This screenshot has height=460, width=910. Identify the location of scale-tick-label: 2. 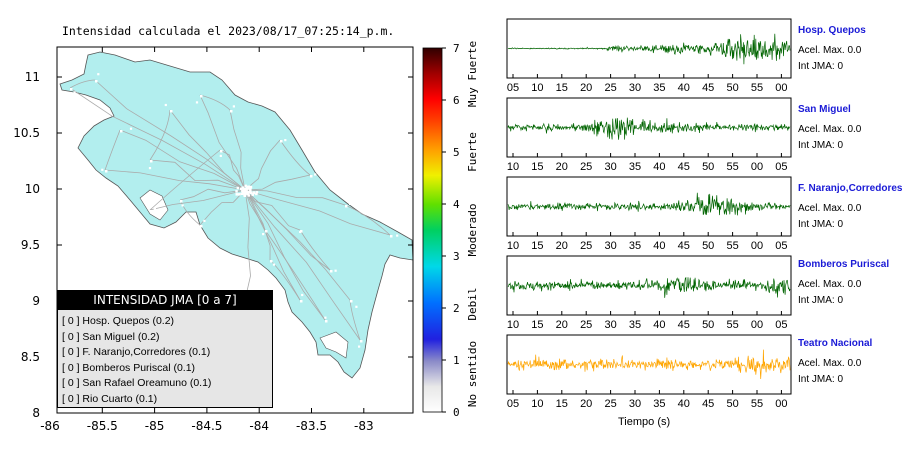
(456, 308).